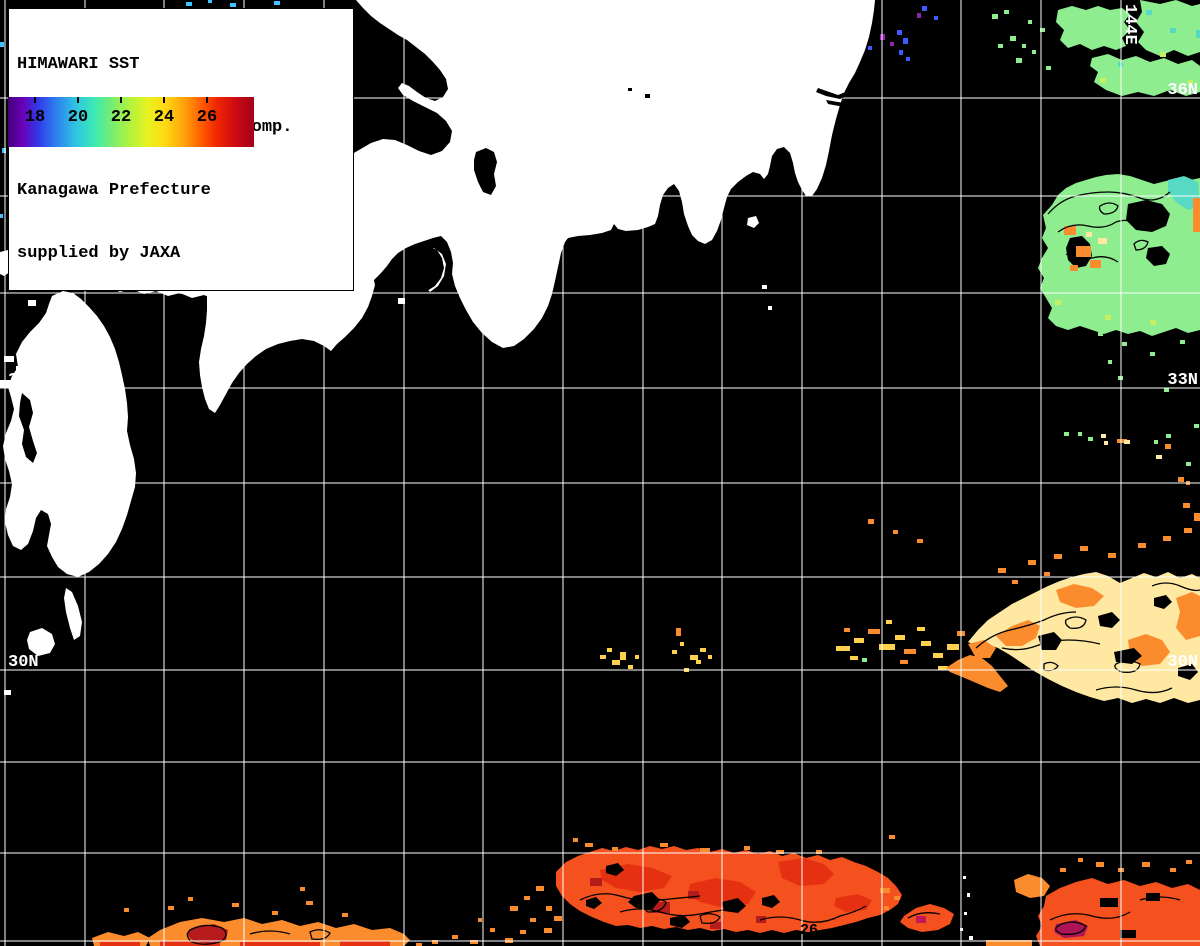 This screenshot has width=1200, height=946. What do you see at coordinates (73, 614) in the screenshot?
I see `land-tanegashima` at bounding box center [73, 614].